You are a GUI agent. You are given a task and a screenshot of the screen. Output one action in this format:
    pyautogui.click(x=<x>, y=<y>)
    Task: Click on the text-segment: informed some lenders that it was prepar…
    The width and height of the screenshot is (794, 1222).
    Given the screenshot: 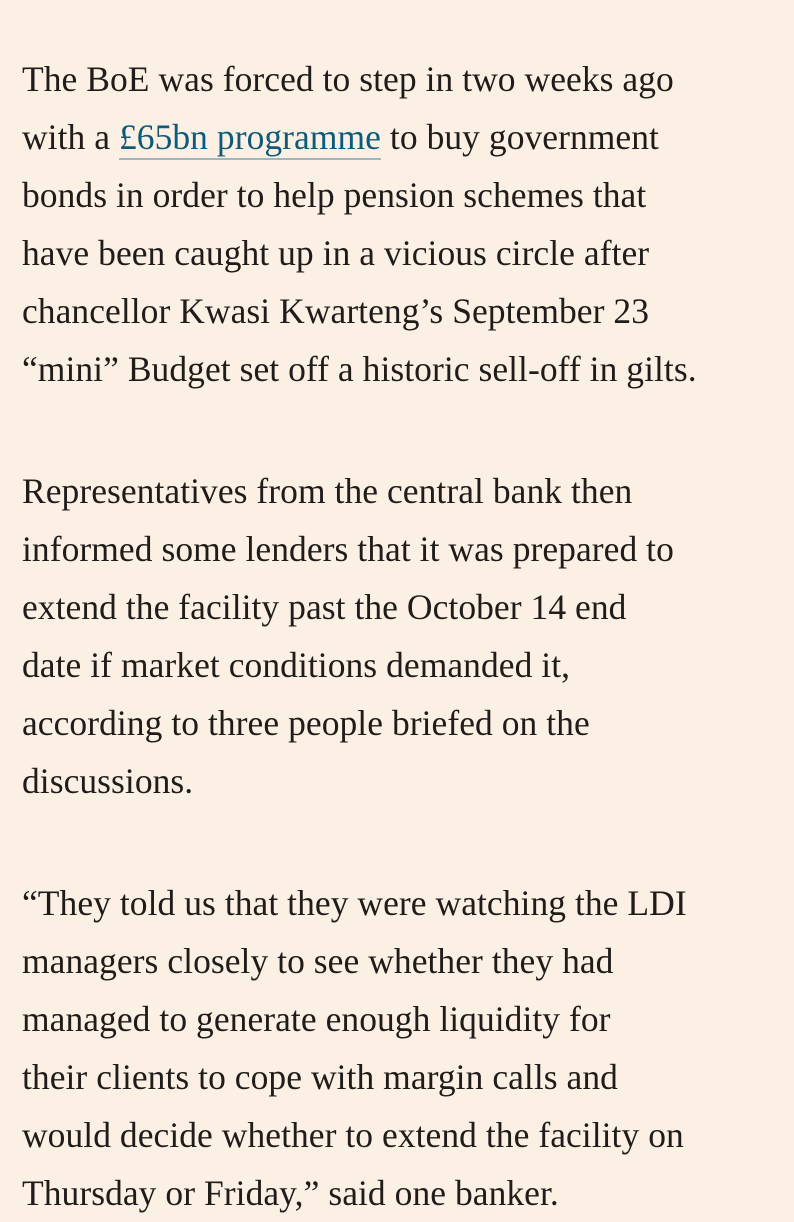 What is the action you would take?
    pyautogui.click(x=348, y=549)
    